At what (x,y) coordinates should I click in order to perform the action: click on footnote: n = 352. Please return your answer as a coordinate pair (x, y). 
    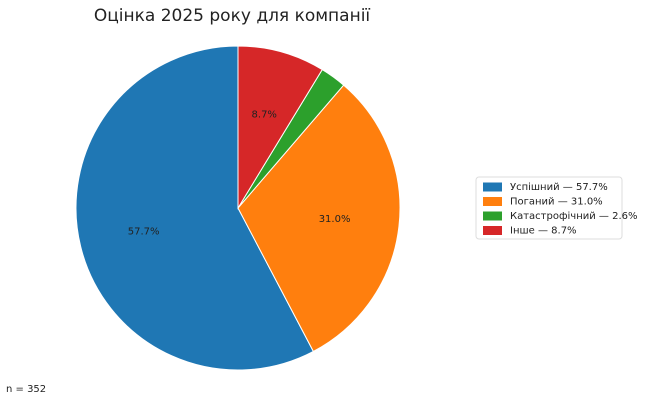
    Looking at the image, I should click on (26, 389).